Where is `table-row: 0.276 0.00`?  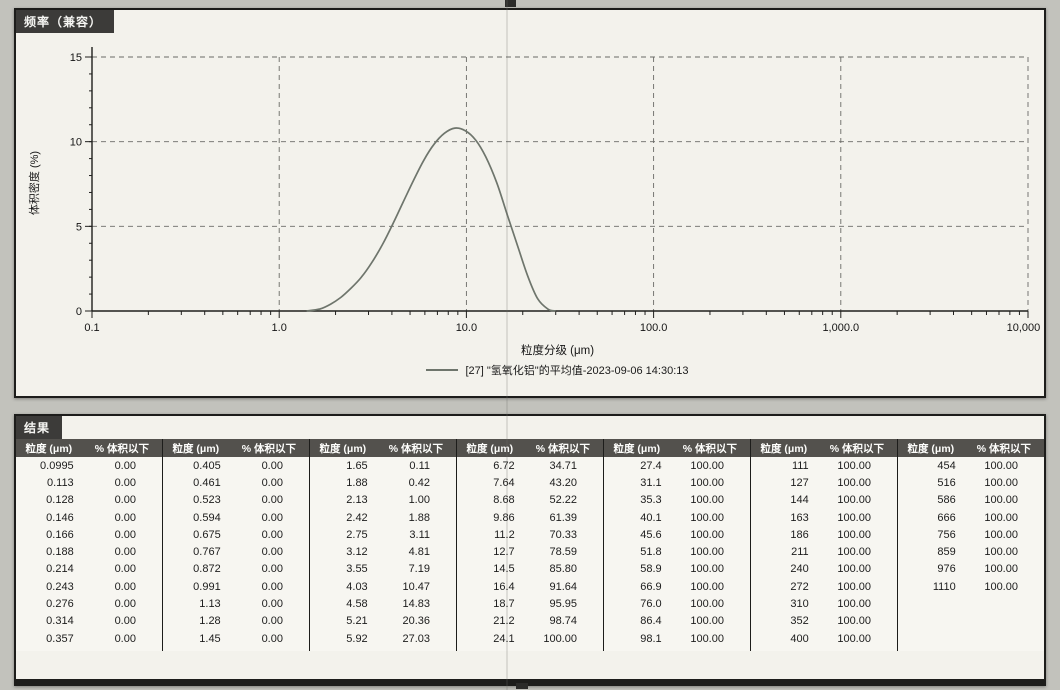
table-row: 0.276 0.00 is located at coordinates (89, 603).